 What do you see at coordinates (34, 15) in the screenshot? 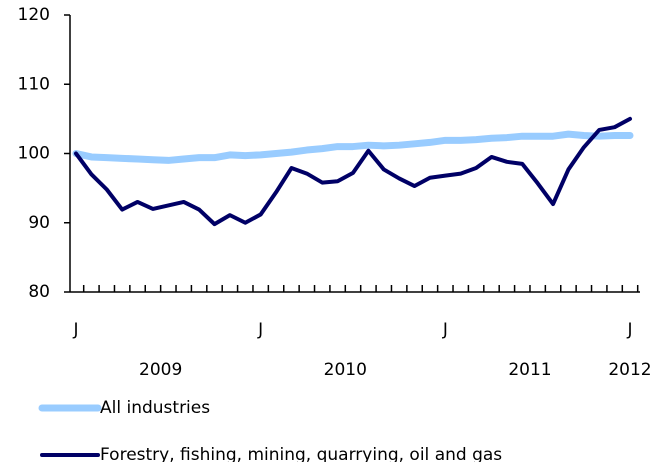
I see `y-tick-label: 120` at bounding box center [34, 15].